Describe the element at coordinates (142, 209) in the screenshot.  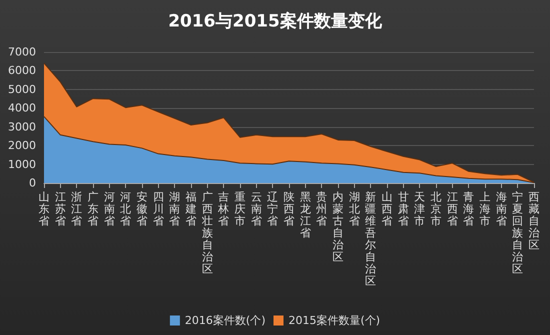
I see `x-tick-label: 安徽省` at that location.